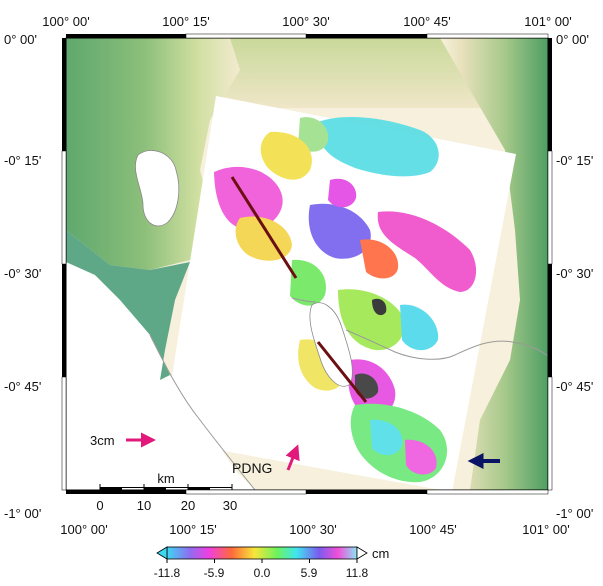  I want to click on colorbar-low-triangle, so click(162, 553).